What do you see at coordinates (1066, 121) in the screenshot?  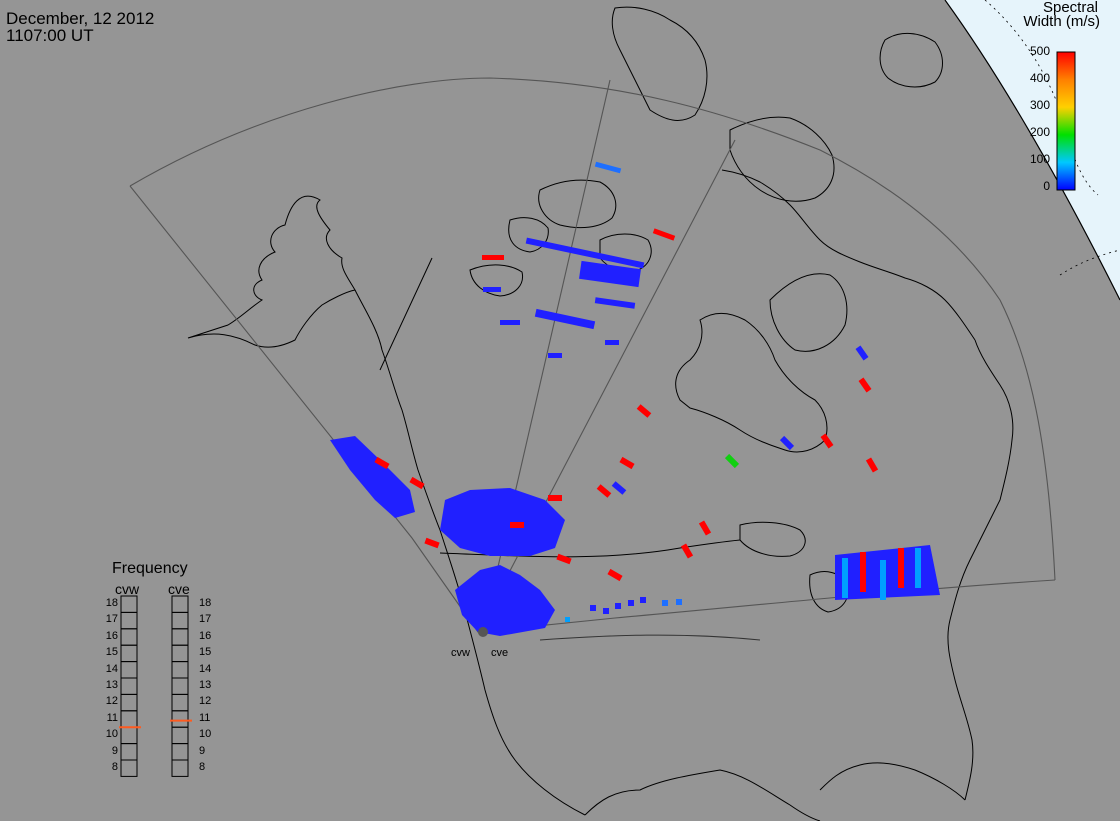 I see `colorbar-scale` at bounding box center [1066, 121].